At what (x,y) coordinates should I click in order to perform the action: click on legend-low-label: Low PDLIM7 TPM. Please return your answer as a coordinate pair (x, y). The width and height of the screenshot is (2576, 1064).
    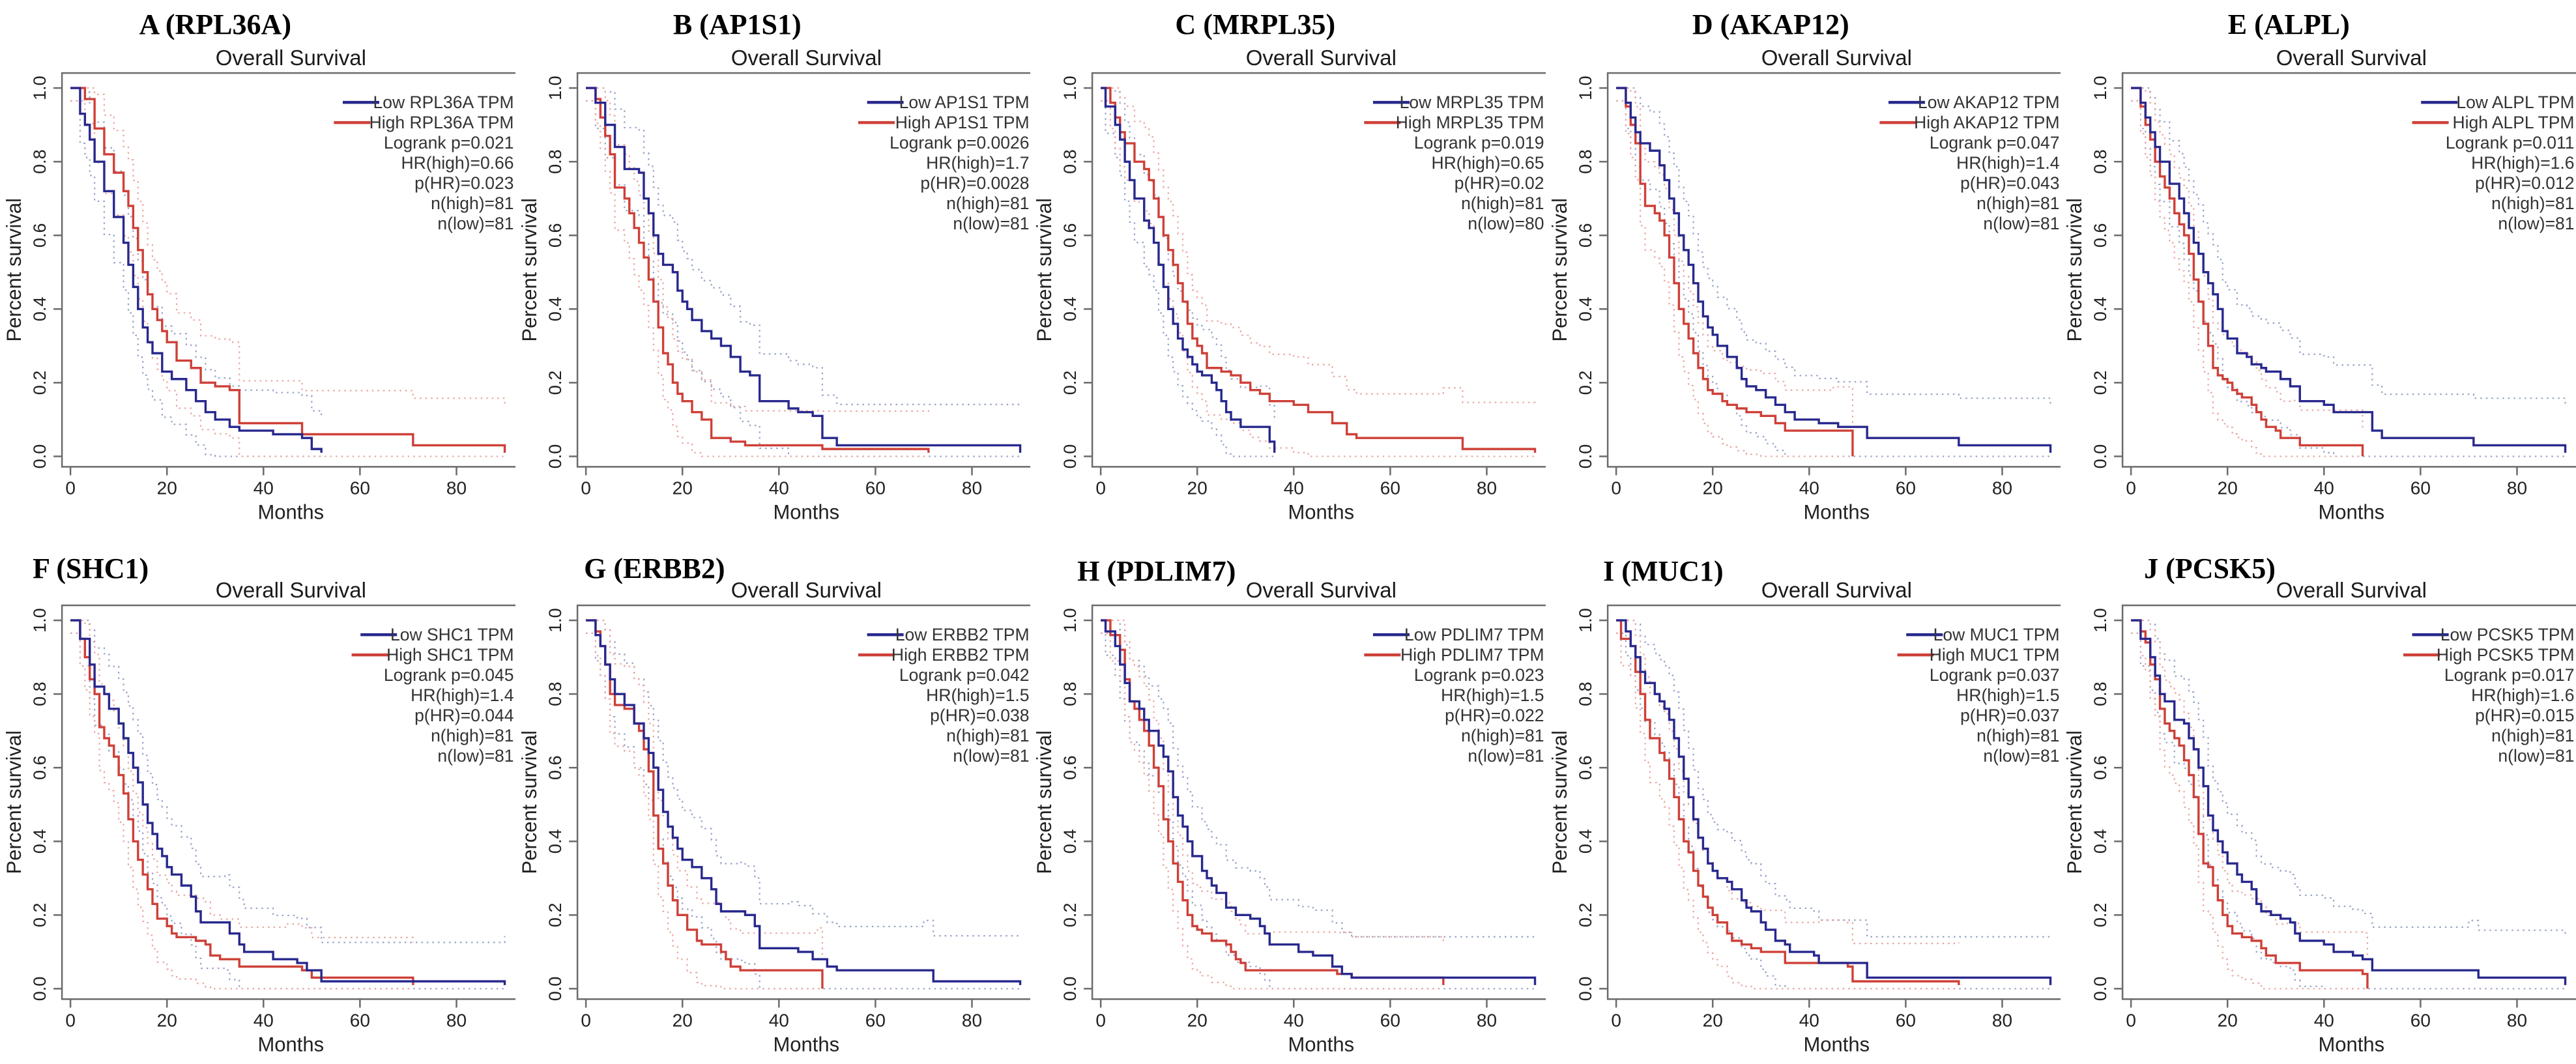
    Looking at the image, I should click on (1474, 634).